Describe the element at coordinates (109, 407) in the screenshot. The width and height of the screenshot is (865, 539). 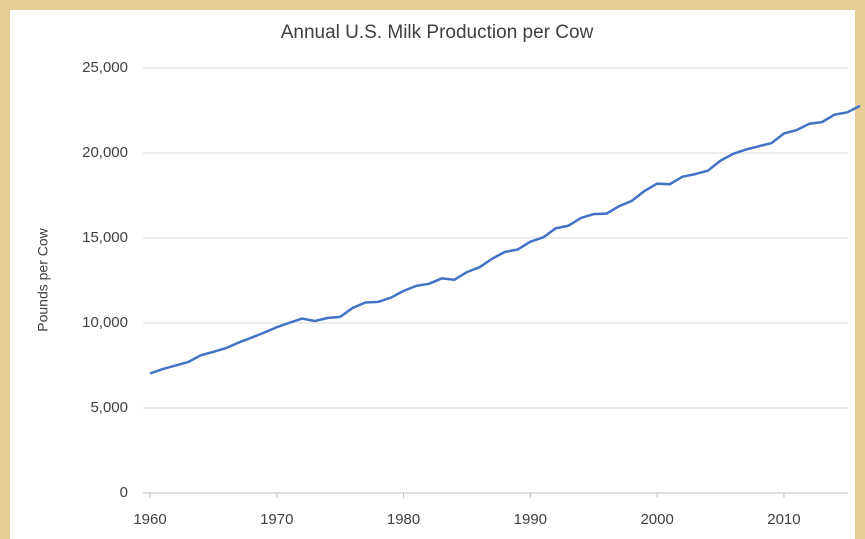
I see `y-tick-label: 5,000` at that location.